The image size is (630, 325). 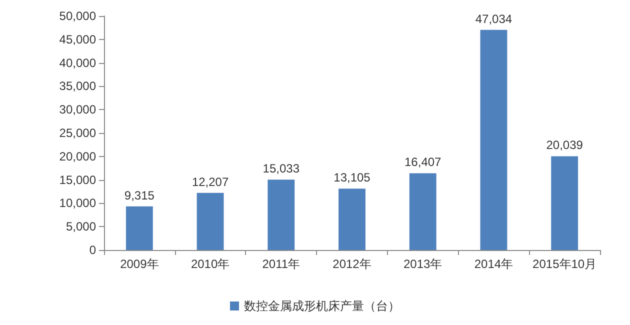 What do you see at coordinates (77, 109) in the screenshot?
I see `y-tick-label: 30,000` at bounding box center [77, 109].